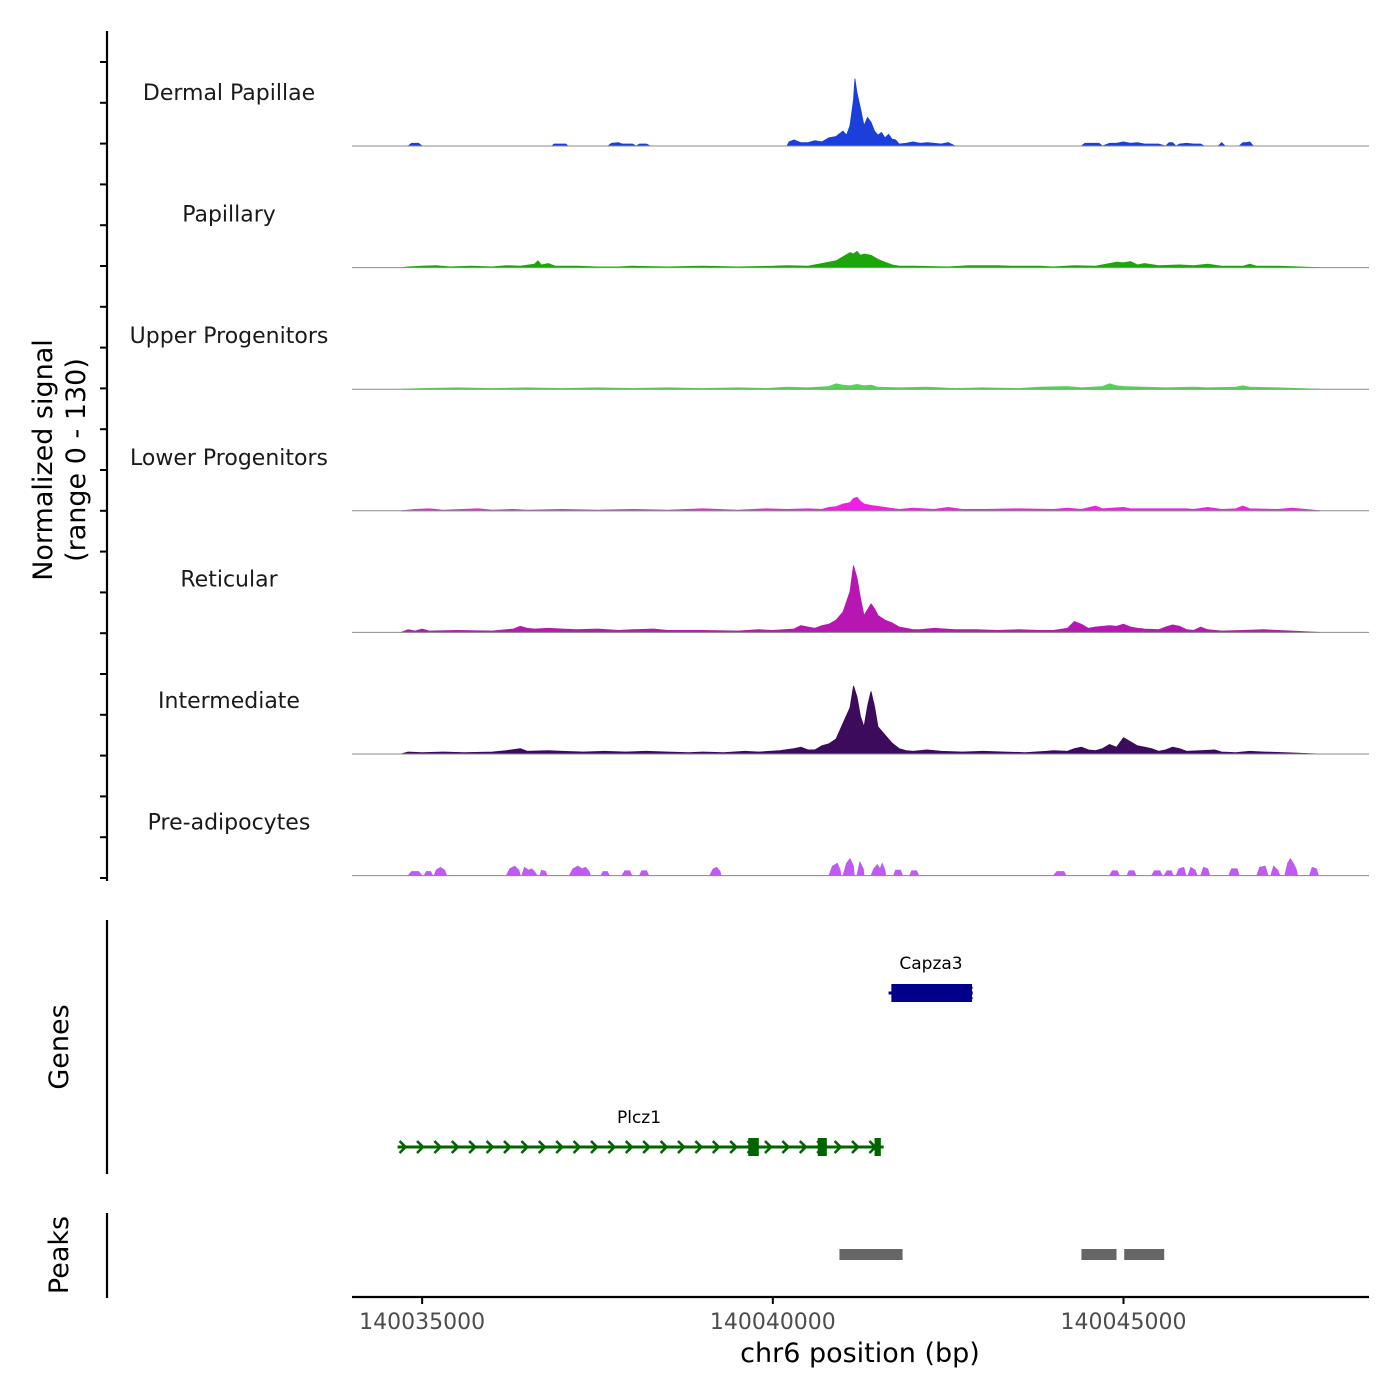  I want to click on track-reticular: Reticular, so click(774, 599).